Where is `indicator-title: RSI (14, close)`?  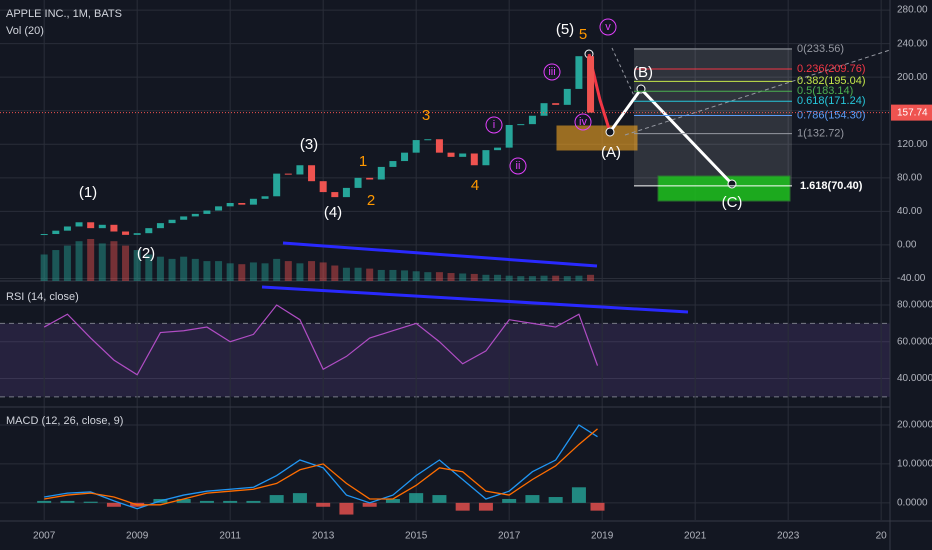 indicator-title: RSI (14, close) is located at coordinates (42, 297).